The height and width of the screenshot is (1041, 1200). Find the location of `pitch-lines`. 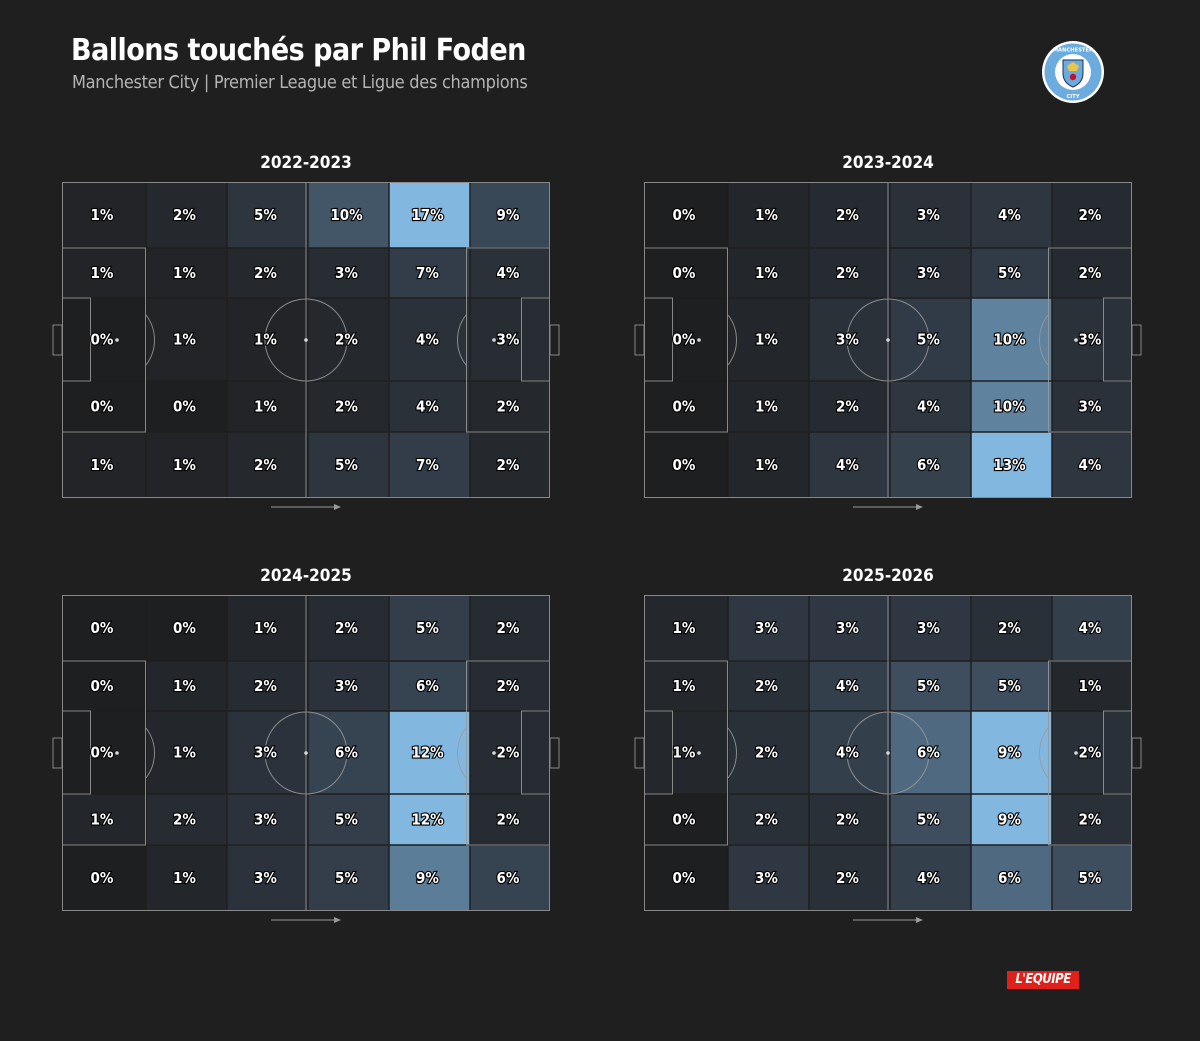

pitch-lines is located at coordinates (306, 753).